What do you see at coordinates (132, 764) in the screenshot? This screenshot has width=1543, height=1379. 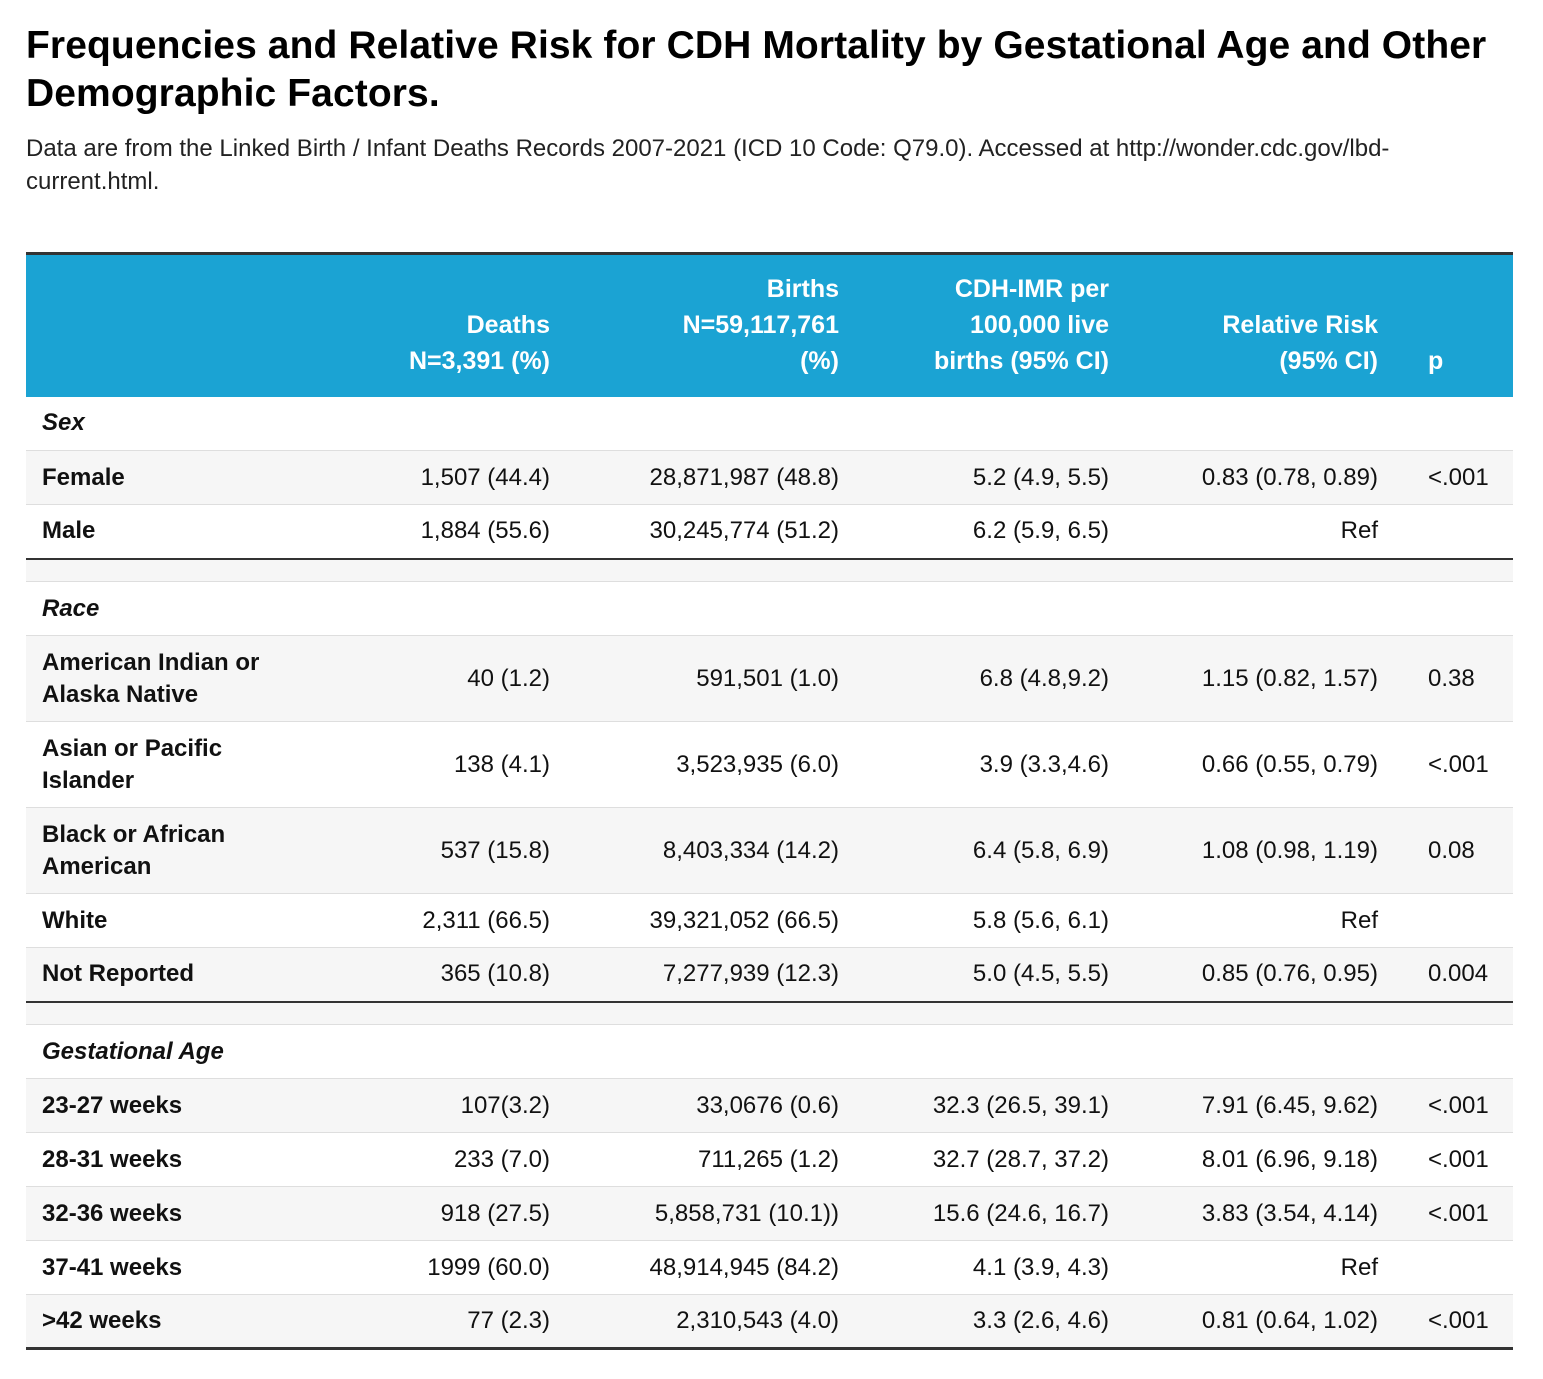 I see `row-label: Asian or Pacific Islander` at bounding box center [132, 764].